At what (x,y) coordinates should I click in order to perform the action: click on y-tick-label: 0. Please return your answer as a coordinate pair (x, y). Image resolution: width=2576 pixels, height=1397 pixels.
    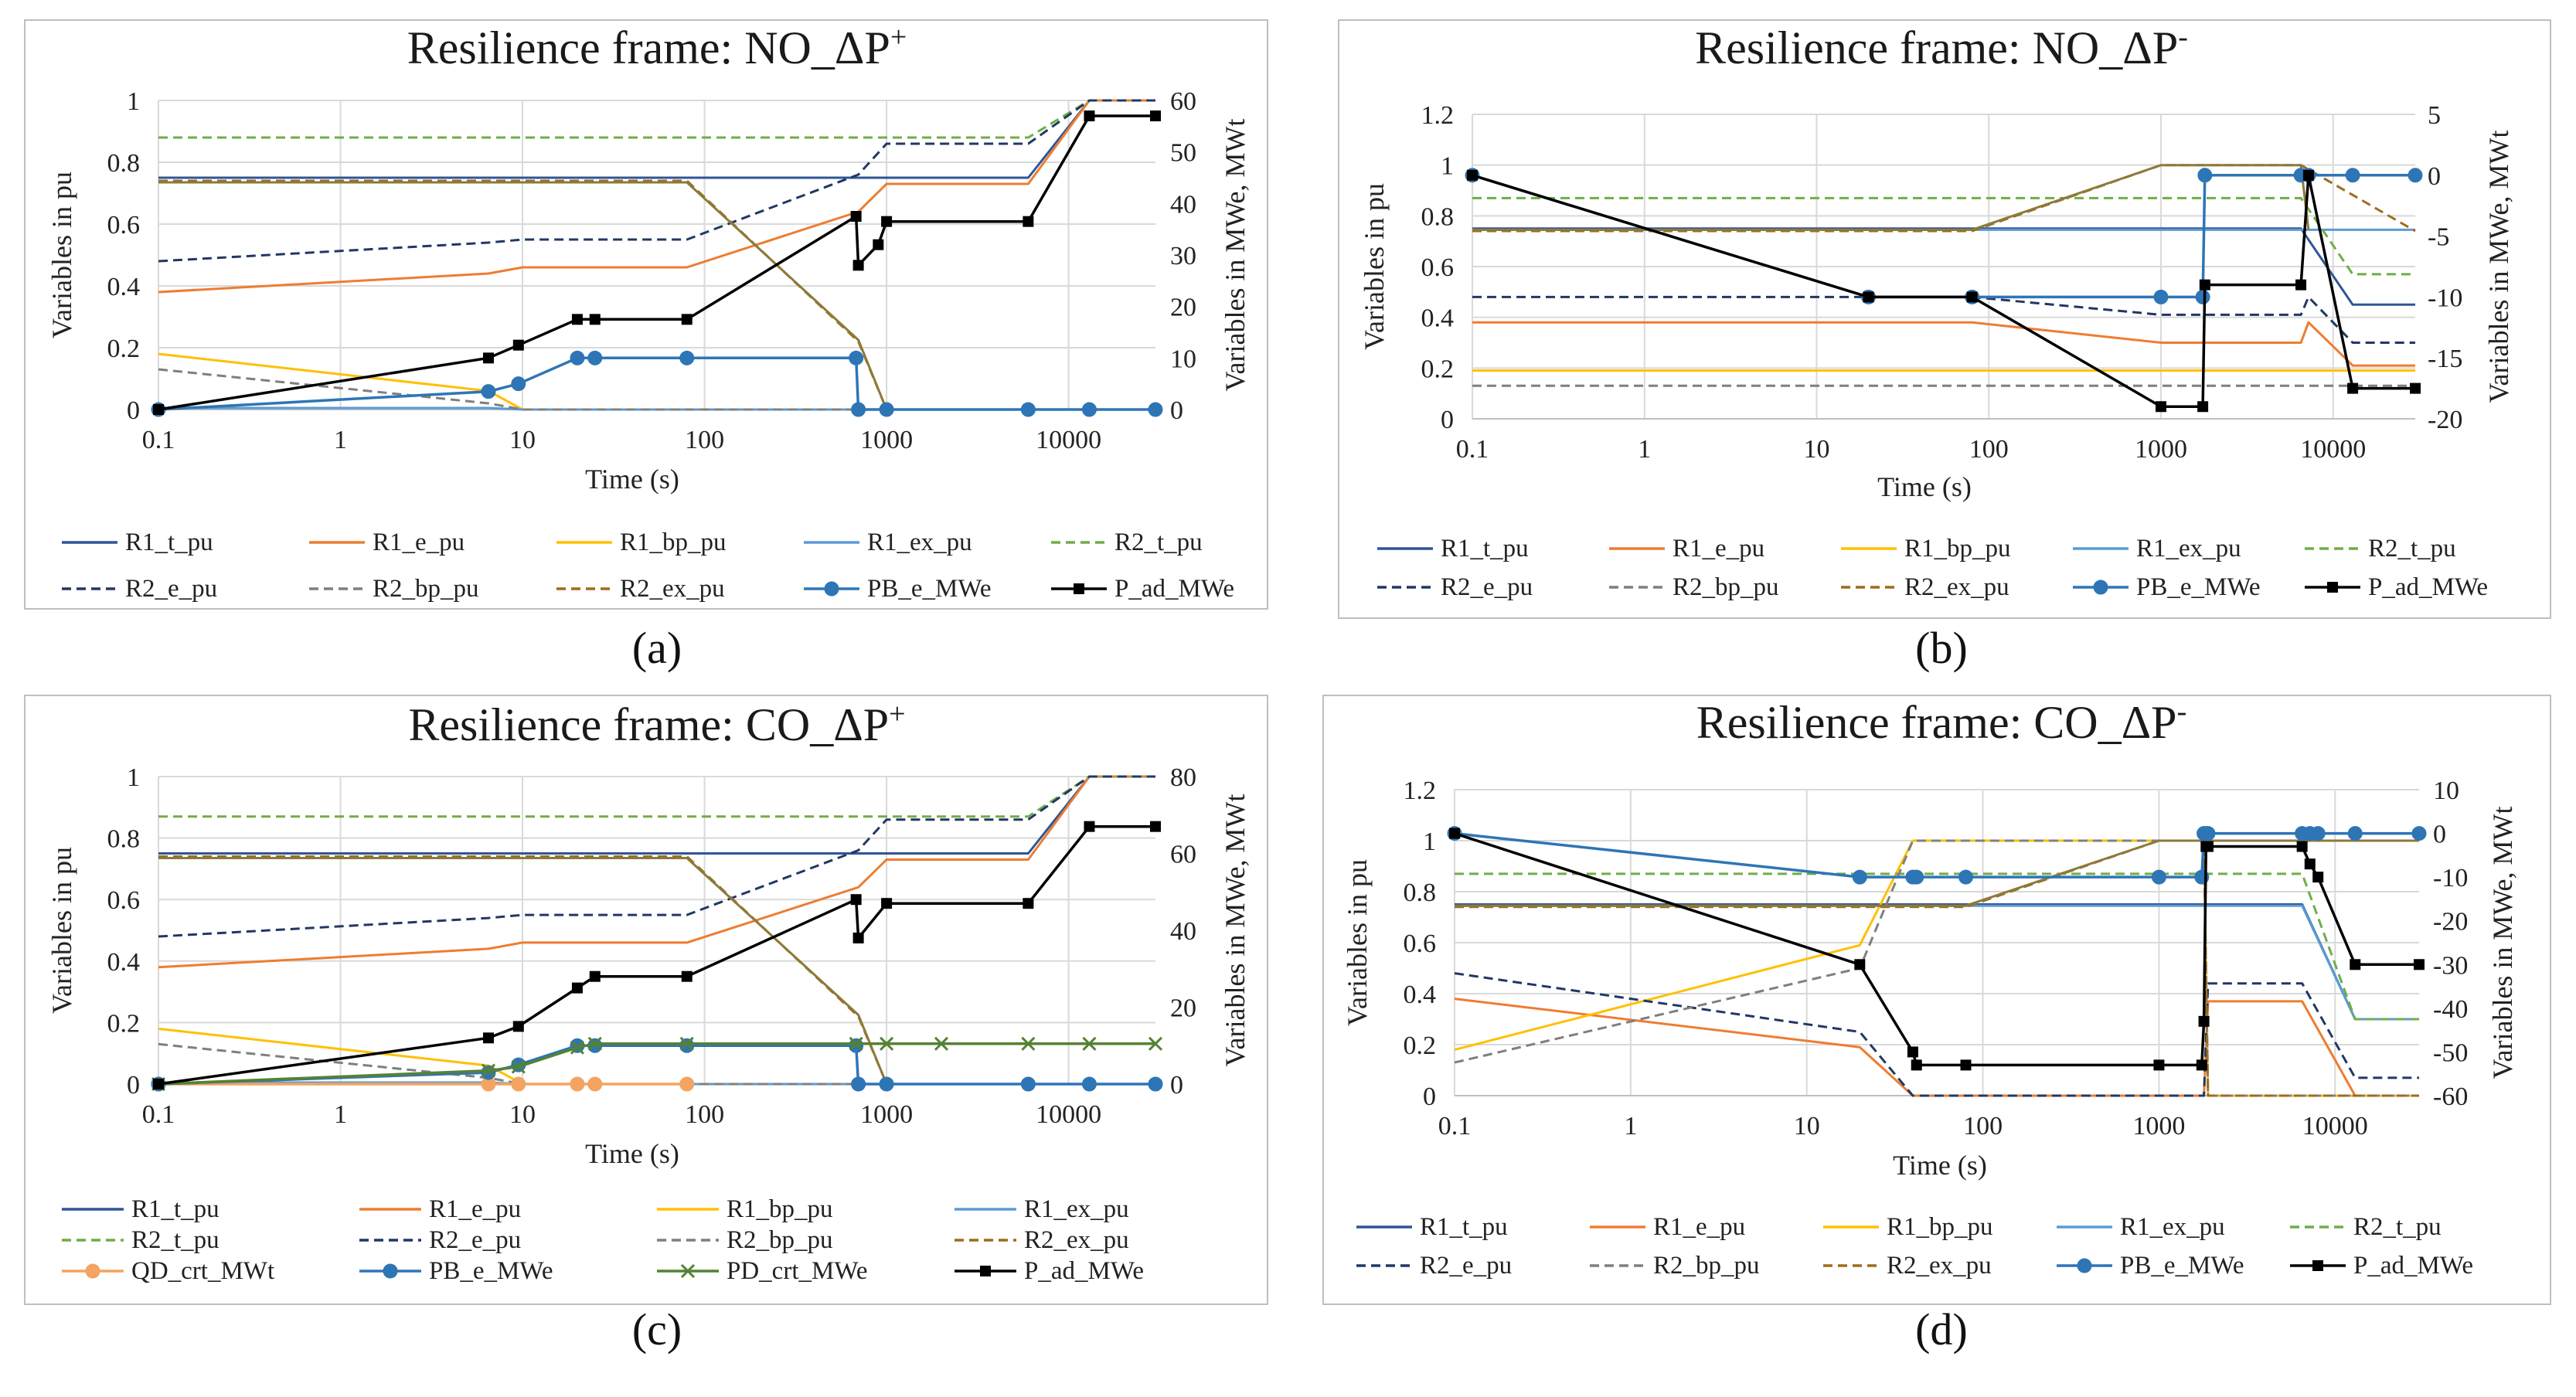
    Looking at the image, I should click on (133, 1085).